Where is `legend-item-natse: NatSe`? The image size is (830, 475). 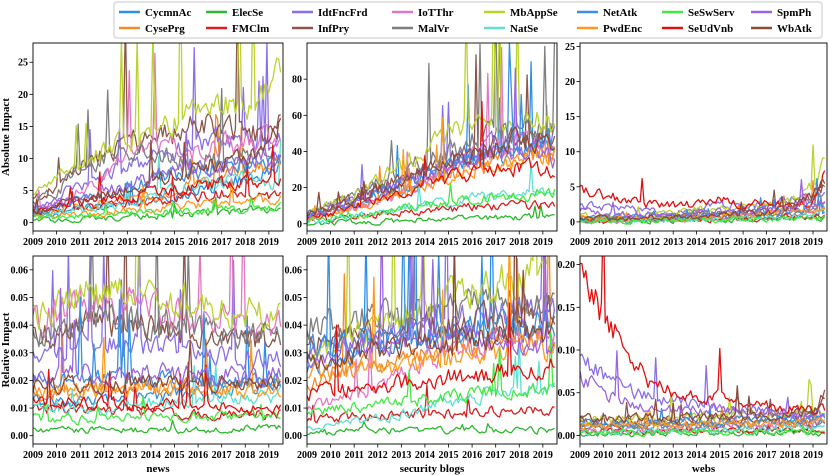 legend-item-natse: NatSe is located at coordinates (511, 29).